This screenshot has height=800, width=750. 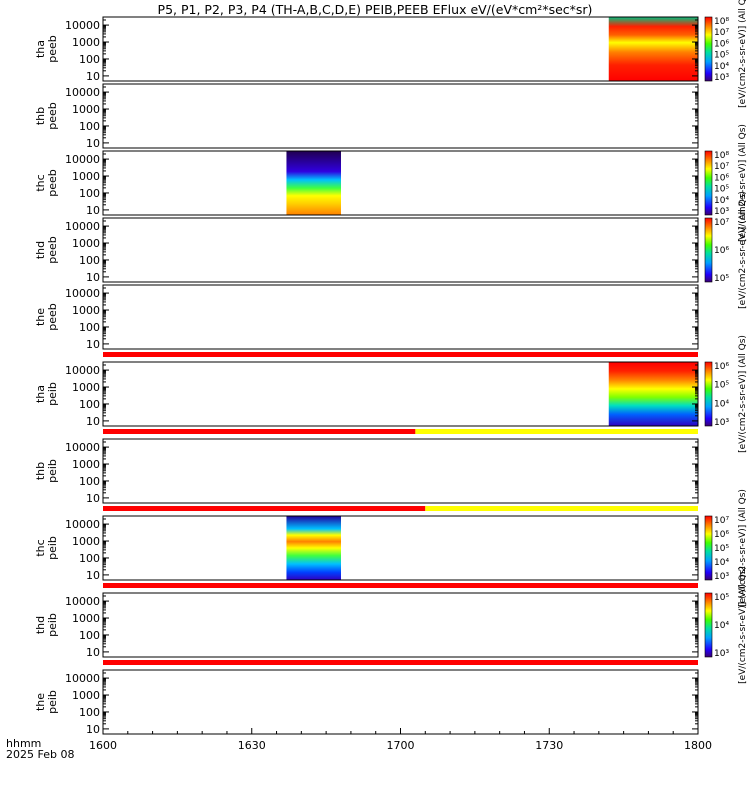 I want to click on colorbar-label-thd-peib: [eV/(cm2-s-sr-eV)] (All Qs), so click(x=743, y=625).